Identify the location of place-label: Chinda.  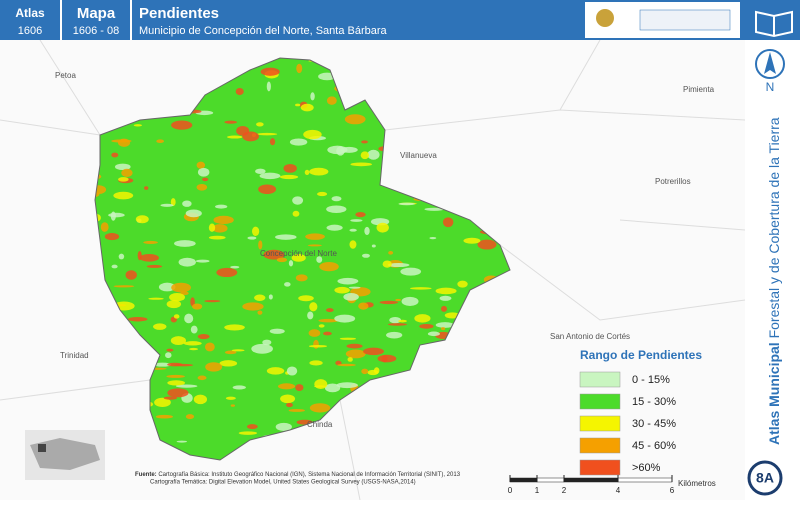
(320, 424).